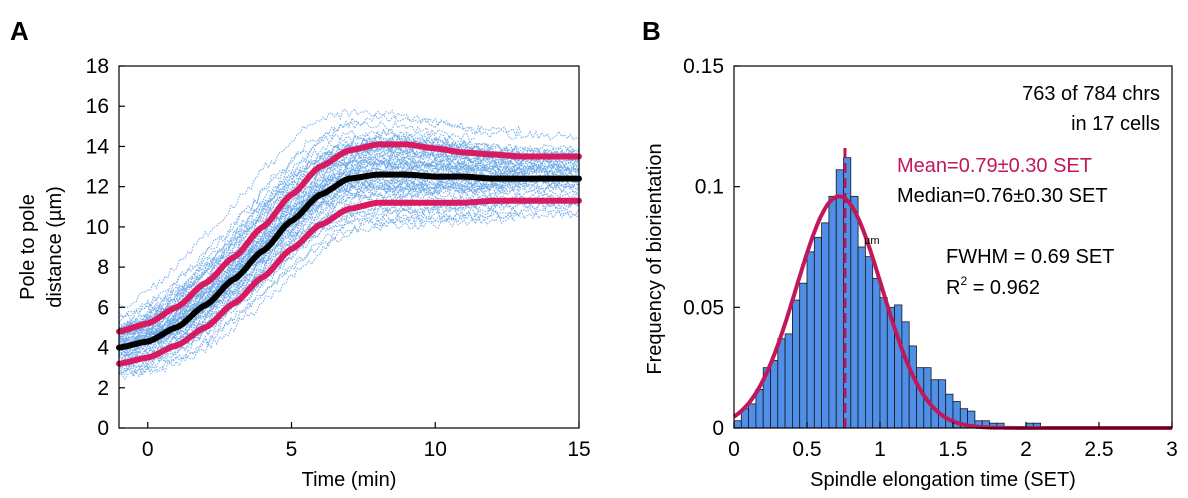 Image resolution: width=1188 pixels, height=498 pixels. I want to click on x-tick-label: 1, so click(880, 449).